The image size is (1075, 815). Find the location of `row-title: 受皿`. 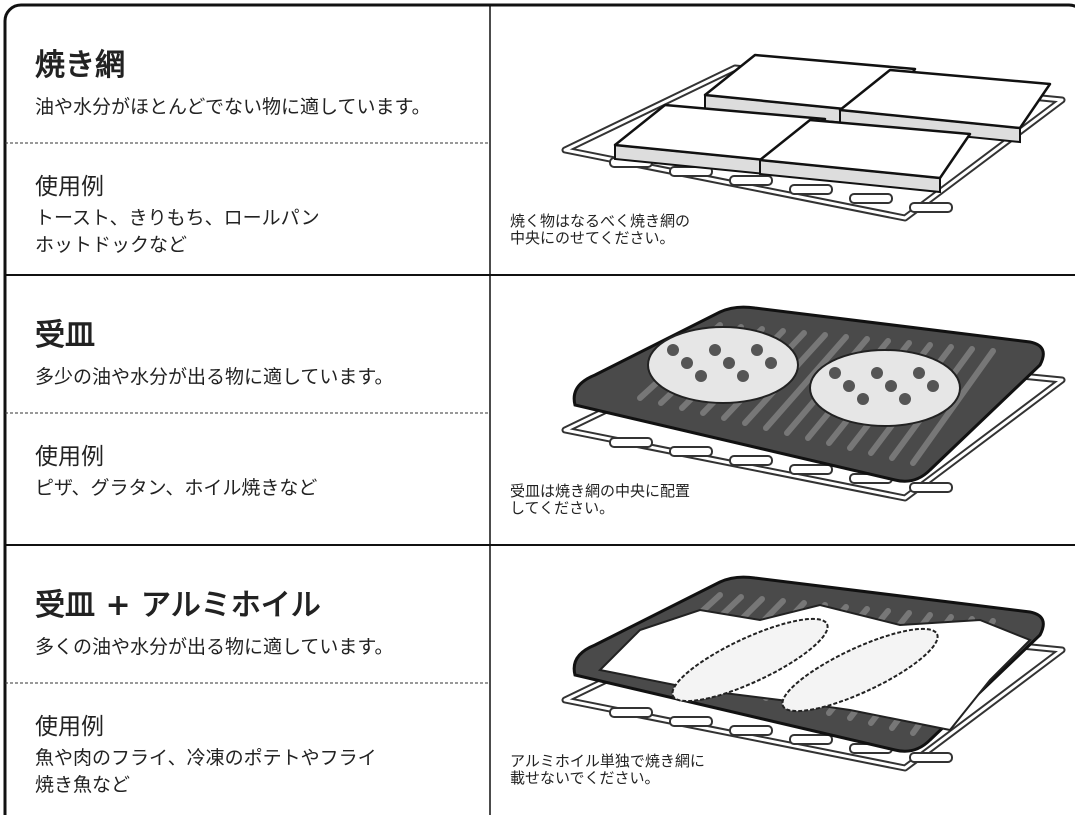

row-title: 受皿 is located at coordinates (65, 335).